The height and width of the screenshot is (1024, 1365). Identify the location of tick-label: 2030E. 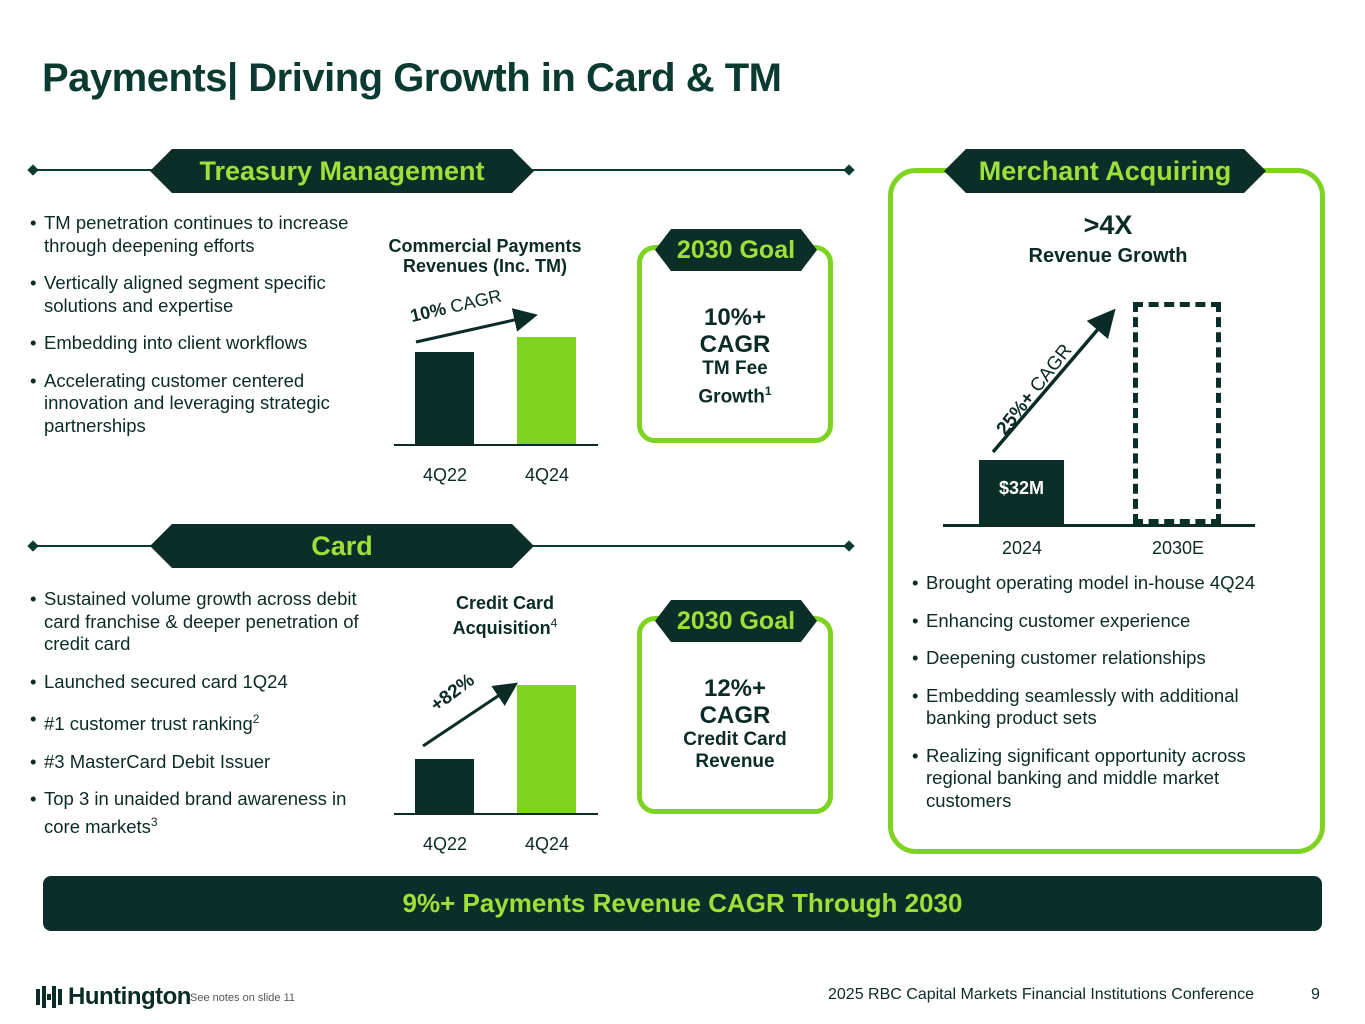
(1178, 548).